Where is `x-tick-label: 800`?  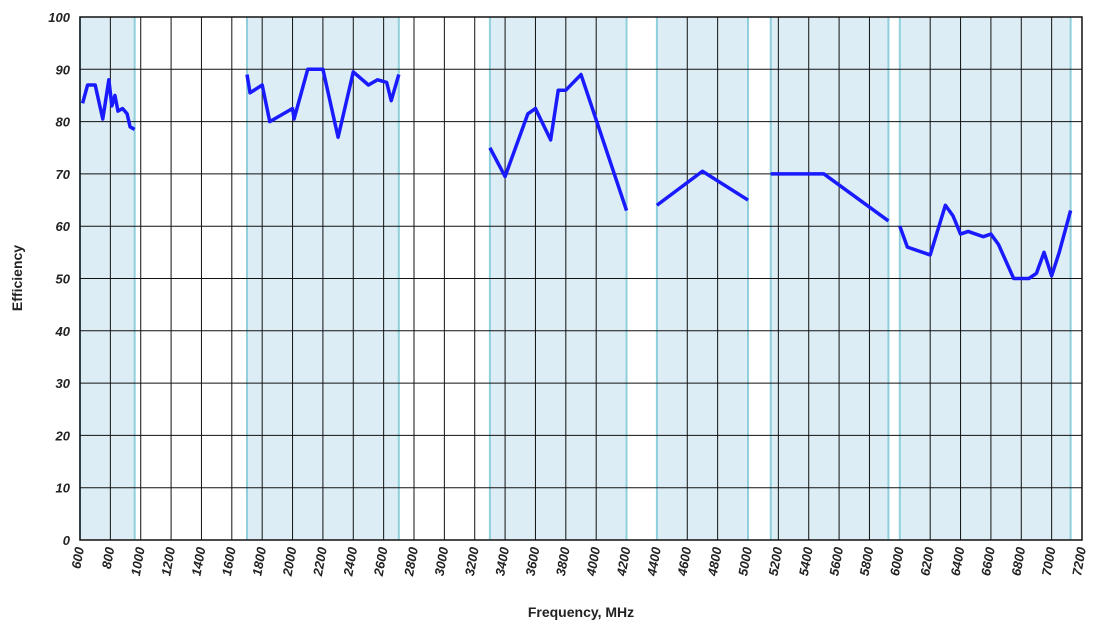 x-tick-label: 800 is located at coordinates (108, 557).